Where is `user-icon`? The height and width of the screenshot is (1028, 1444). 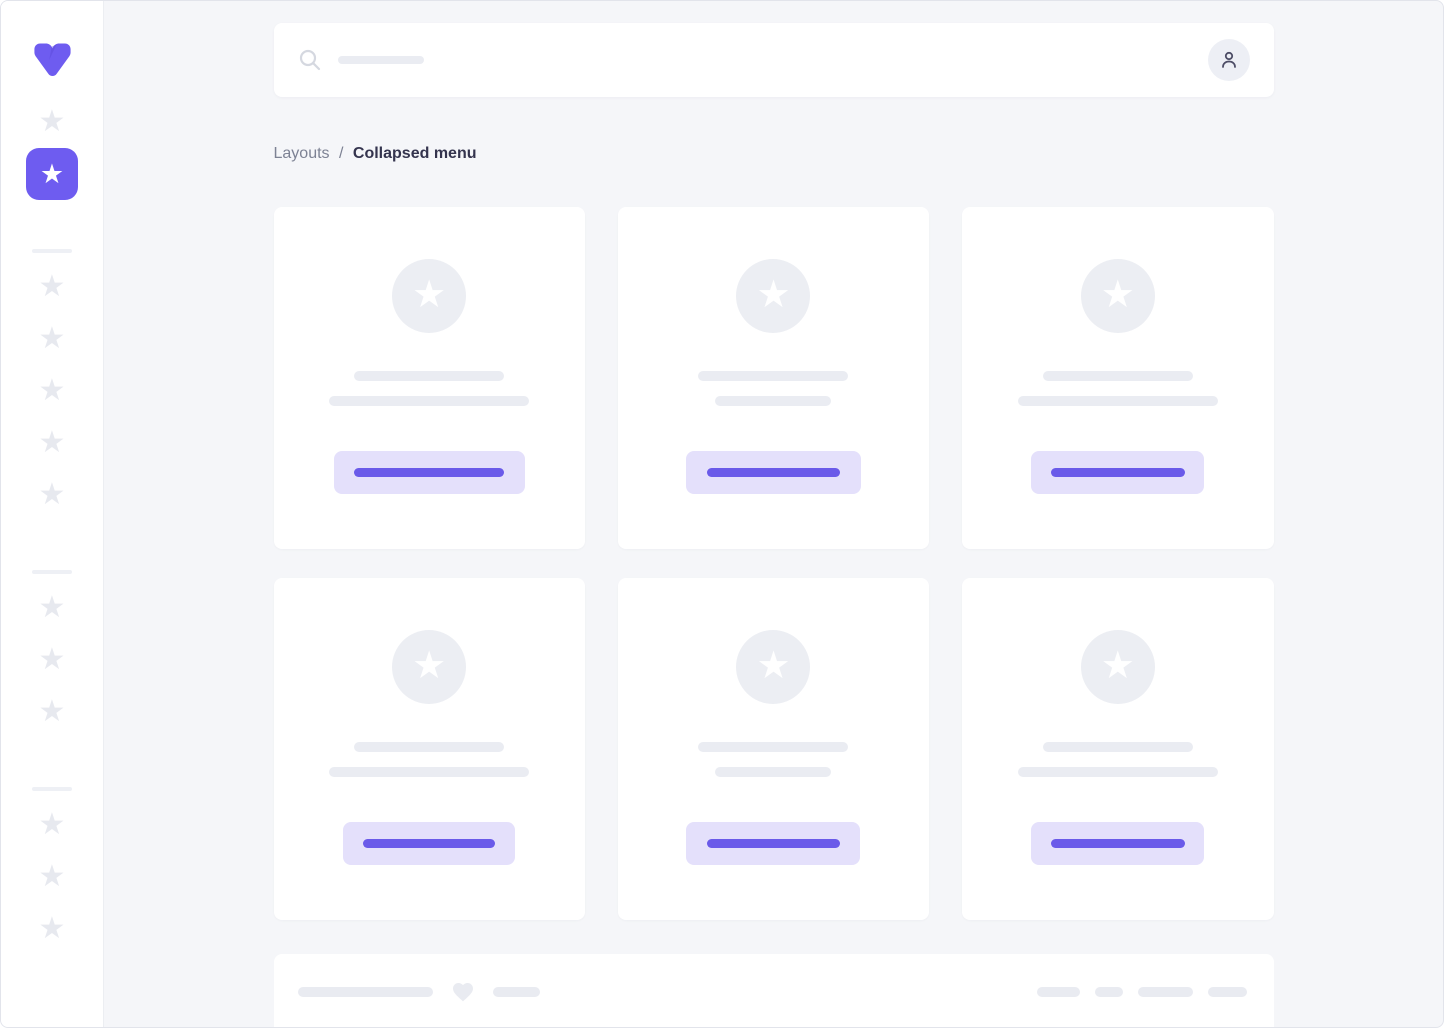 user-icon is located at coordinates (1228, 59).